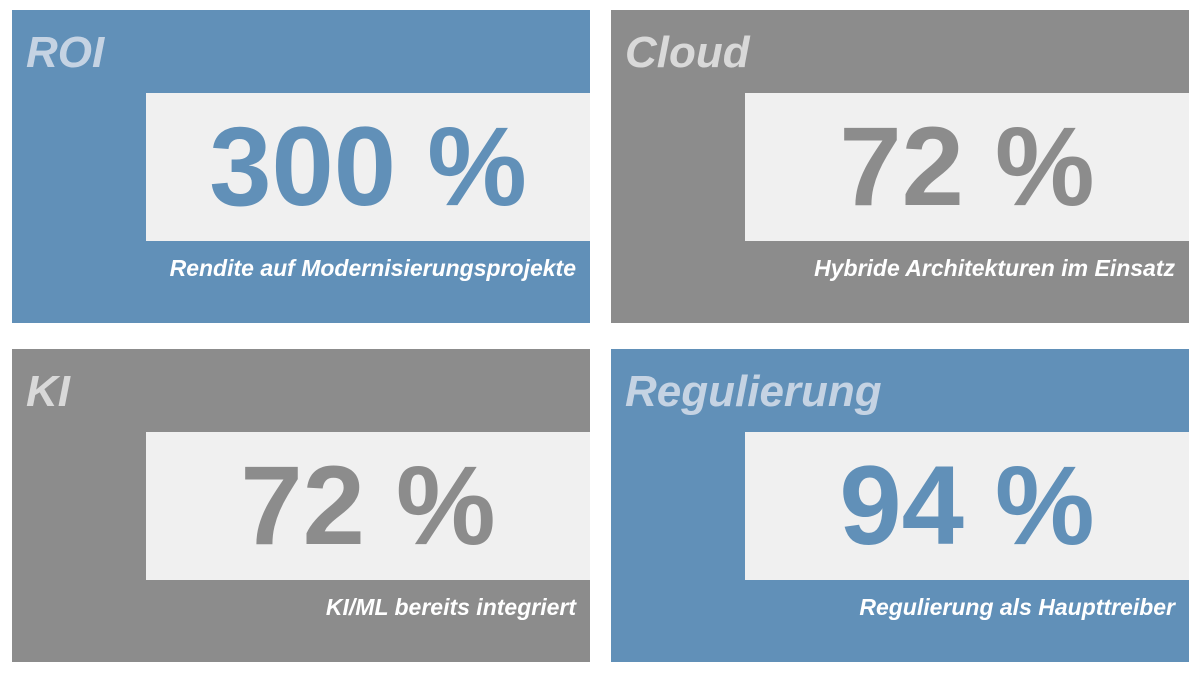 The width and height of the screenshot is (1203, 673). I want to click on tile-value: 300 %, so click(368, 166).